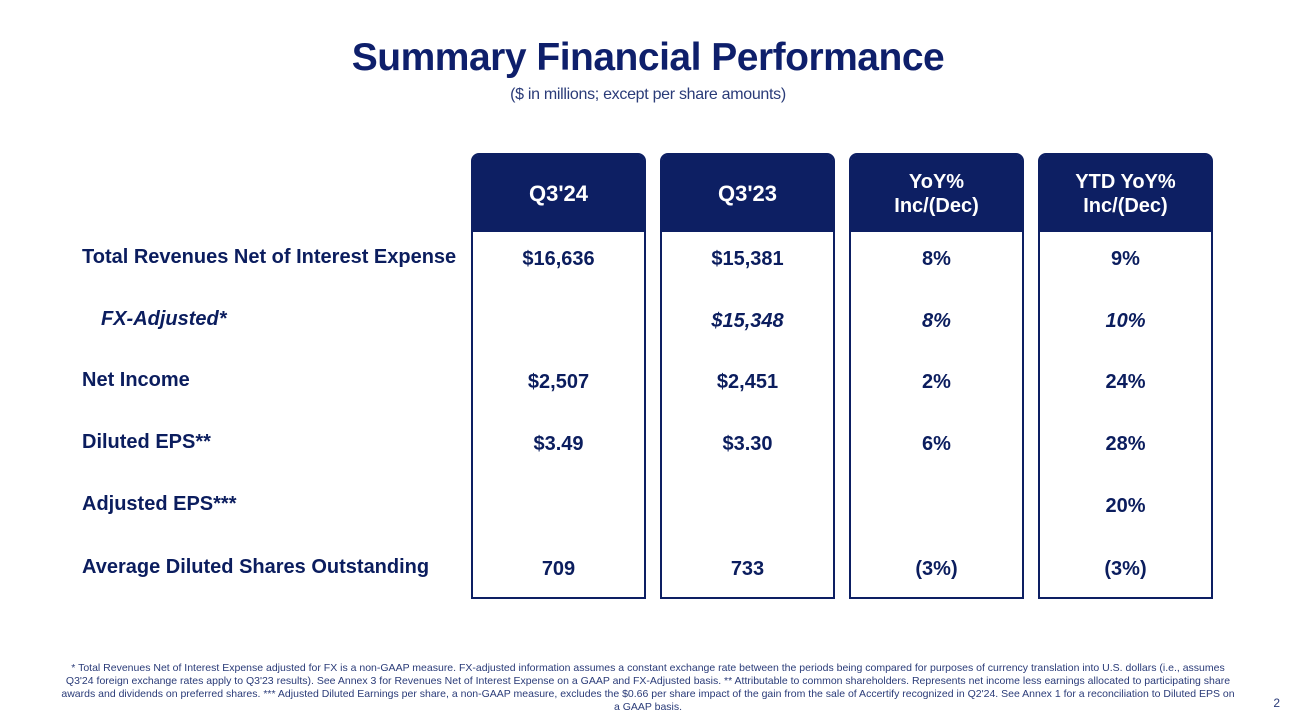 This screenshot has height=721, width=1292. What do you see at coordinates (1125, 382) in the screenshot?
I see `table-cell: 24%` at bounding box center [1125, 382].